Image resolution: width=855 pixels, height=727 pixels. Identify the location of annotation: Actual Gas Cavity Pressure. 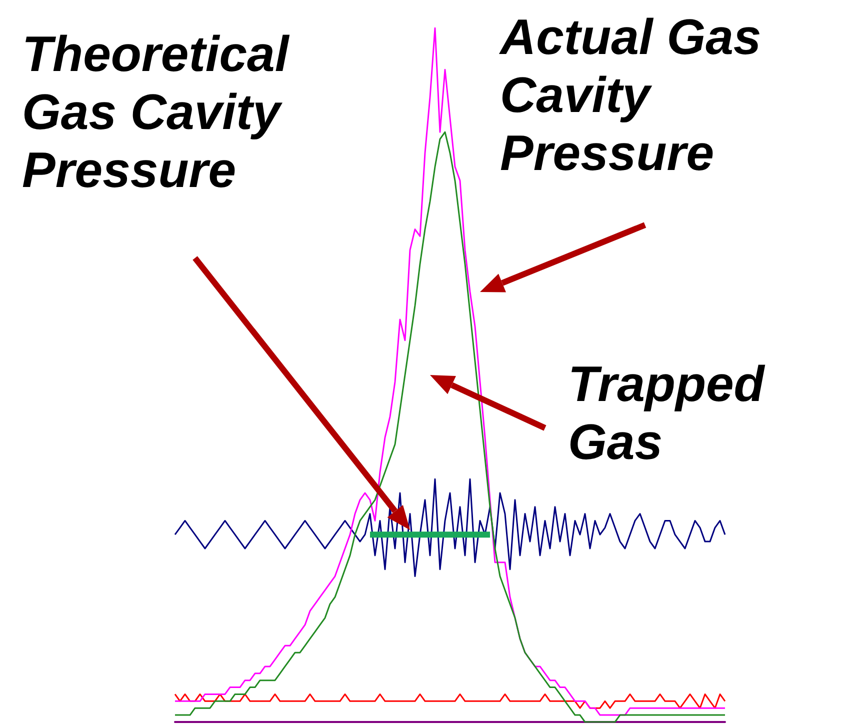
(631, 95).